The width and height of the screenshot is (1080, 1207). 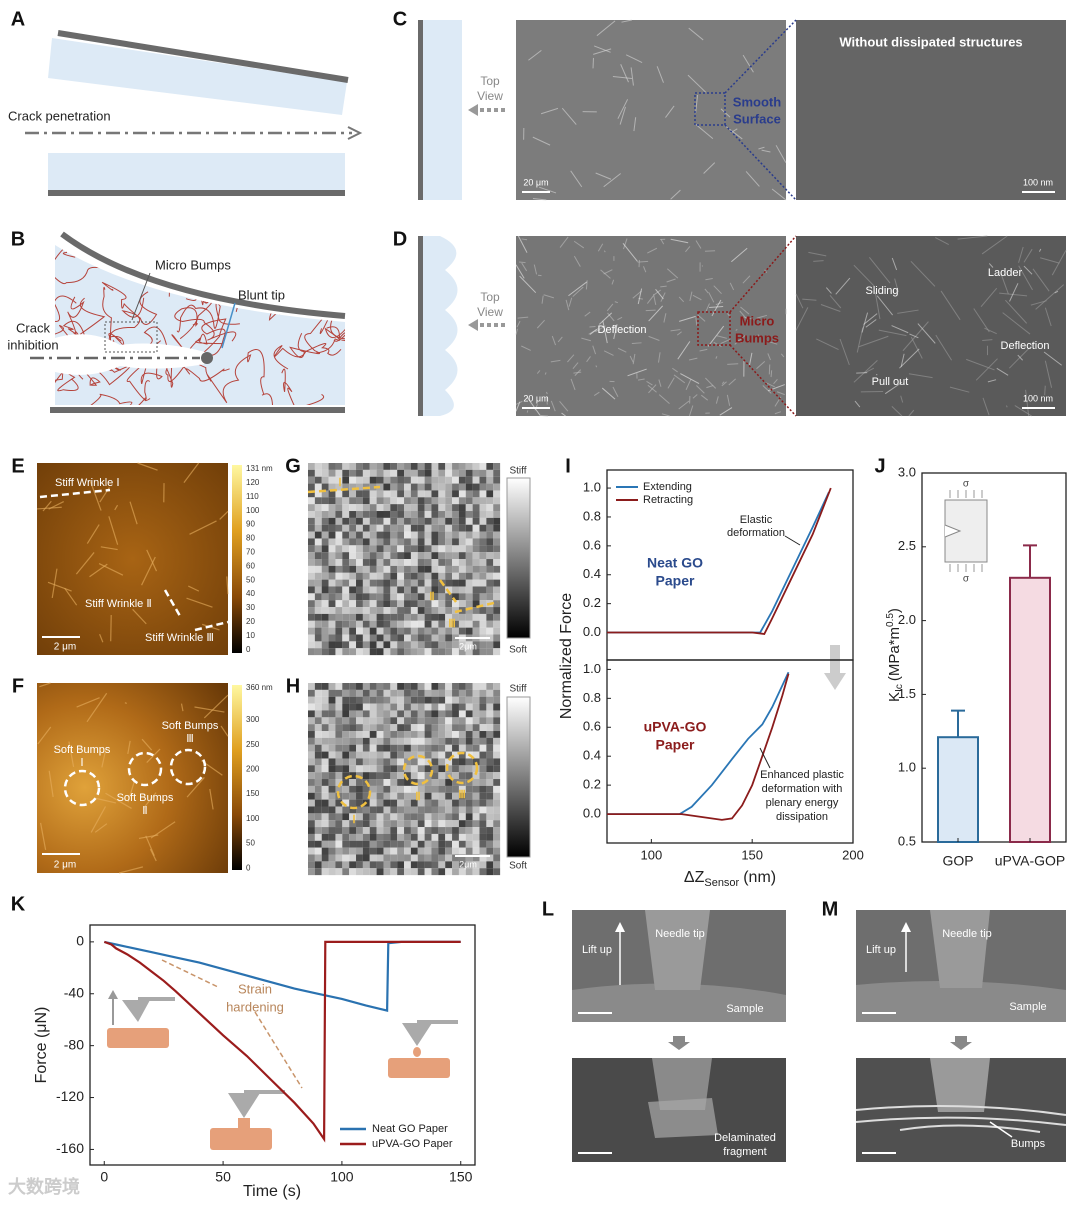 What do you see at coordinates (205, 324) in the screenshot?
I see `fiber` at bounding box center [205, 324].